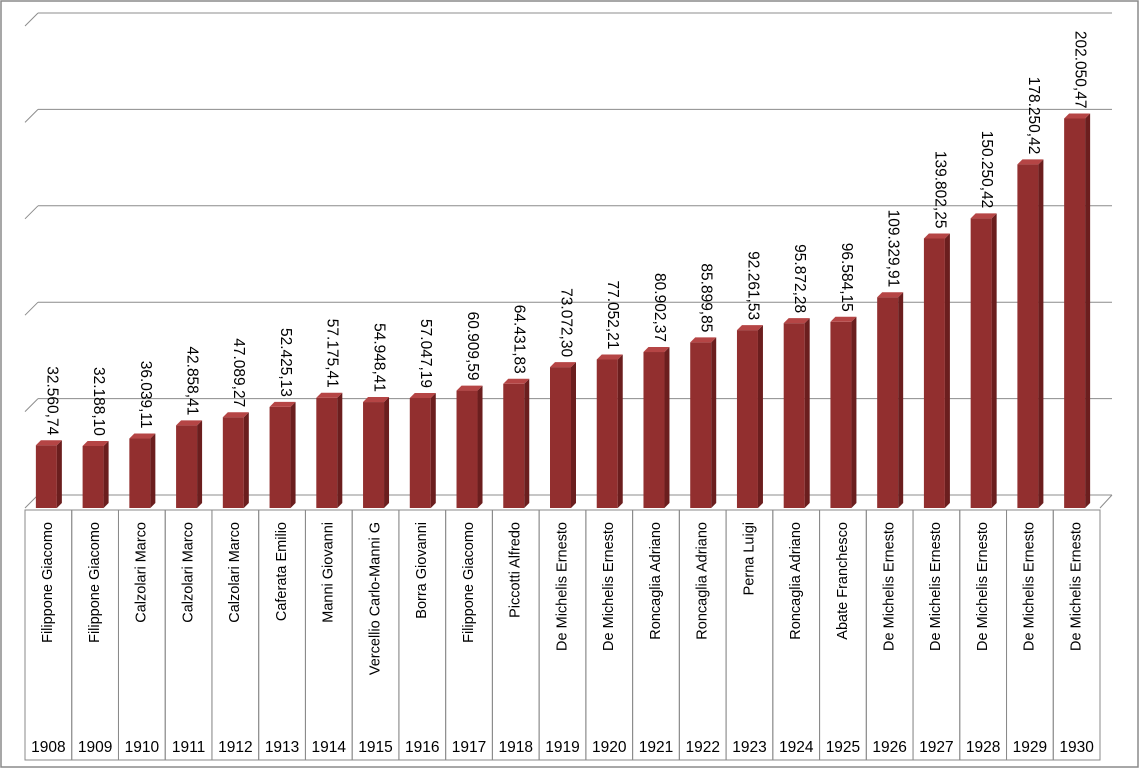 The image size is (1139, 768). Describe the element at coordinates (843, 747) in the screenshot. I see `year-tick-label: 1925` at that location.